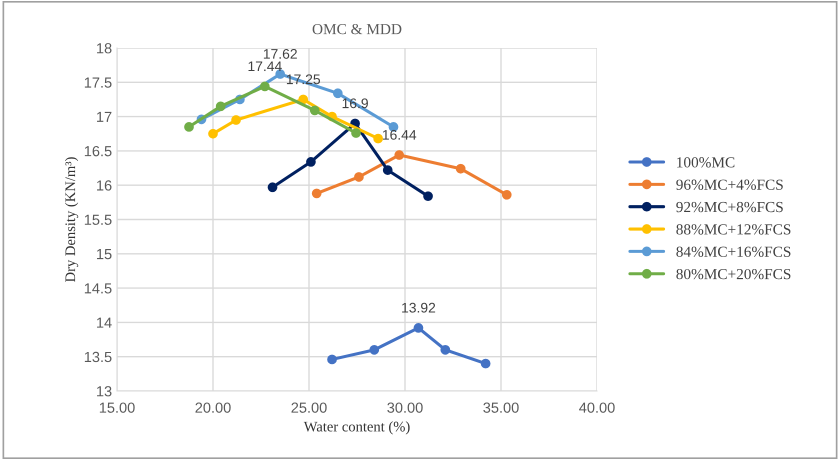 The height and width of the screenshot is (460, 840). I want to click on legend-label: 96%MC+4%FCS, so click(729, 185).